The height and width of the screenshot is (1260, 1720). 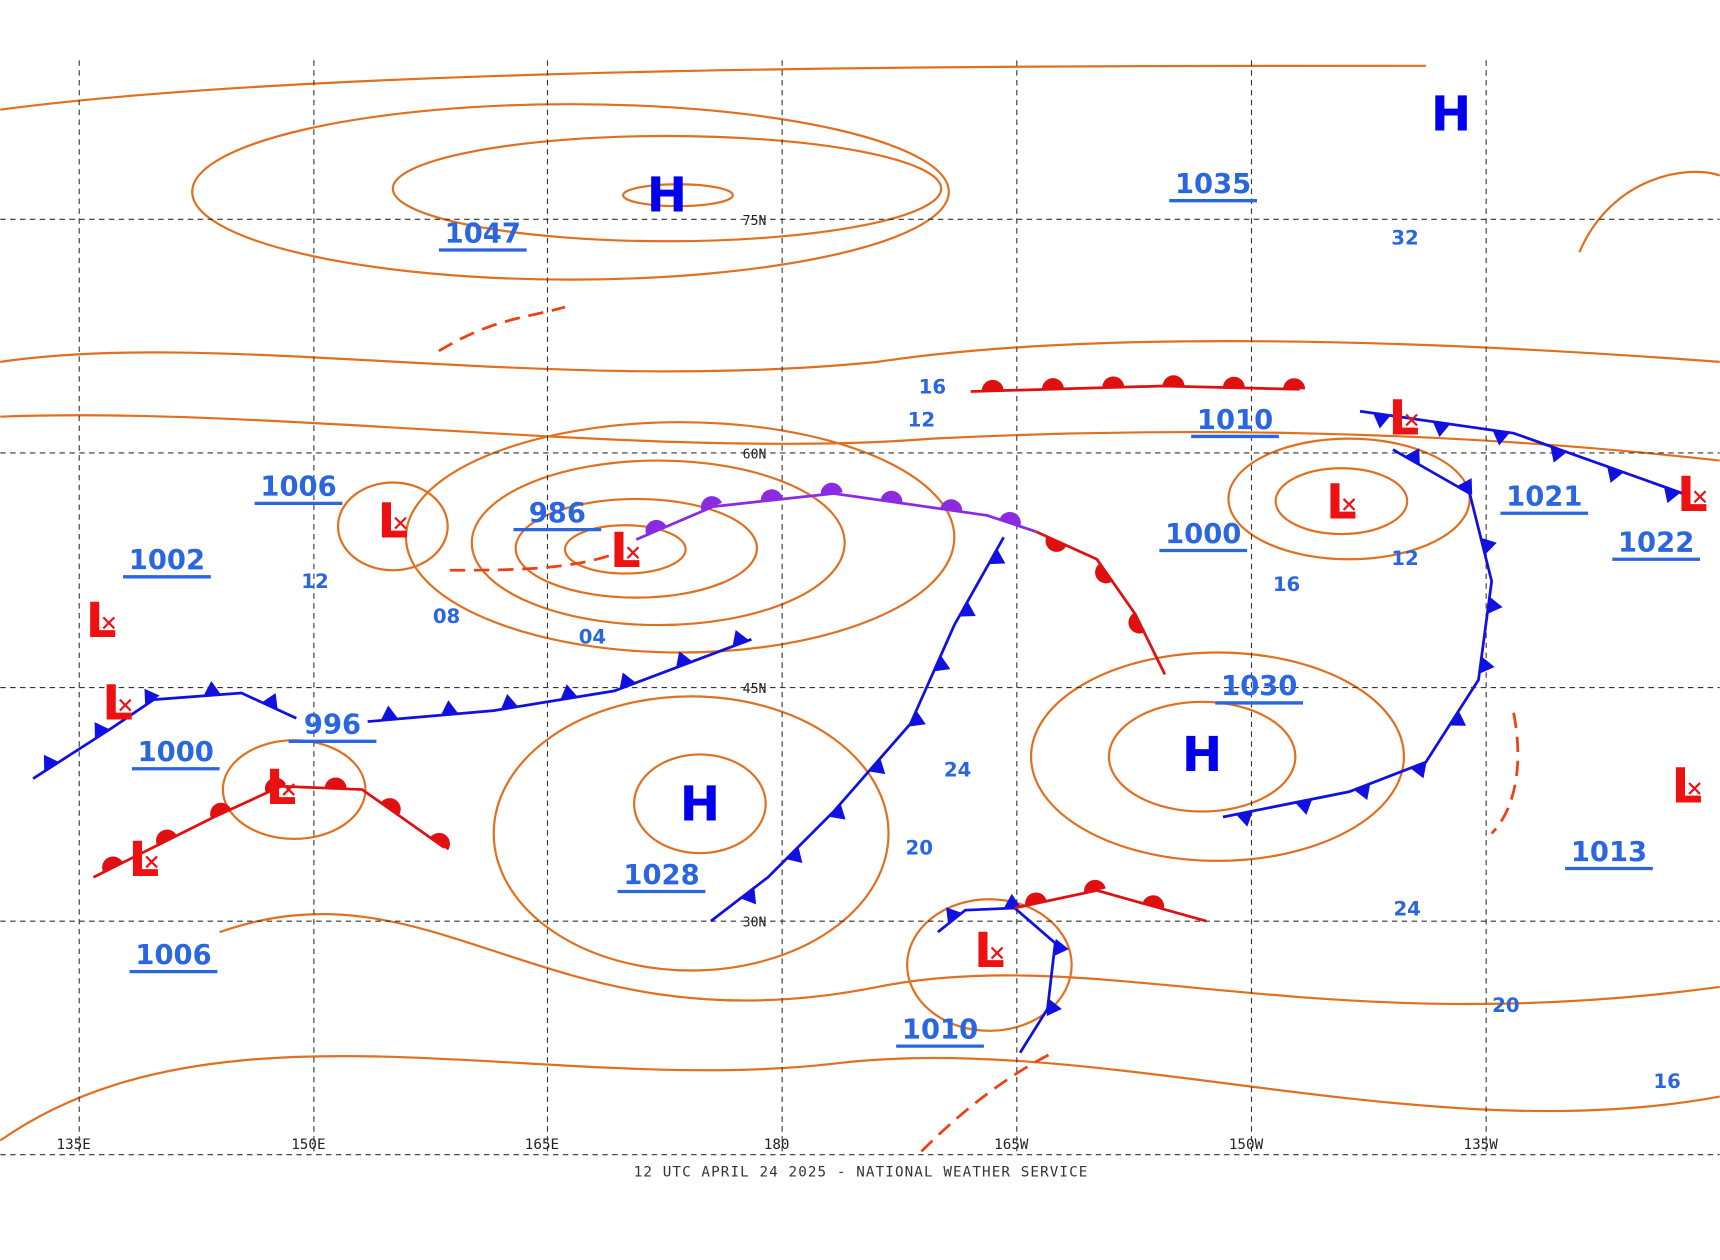 I want to click on lon-label: 165E, so click(x=542, y=1145).